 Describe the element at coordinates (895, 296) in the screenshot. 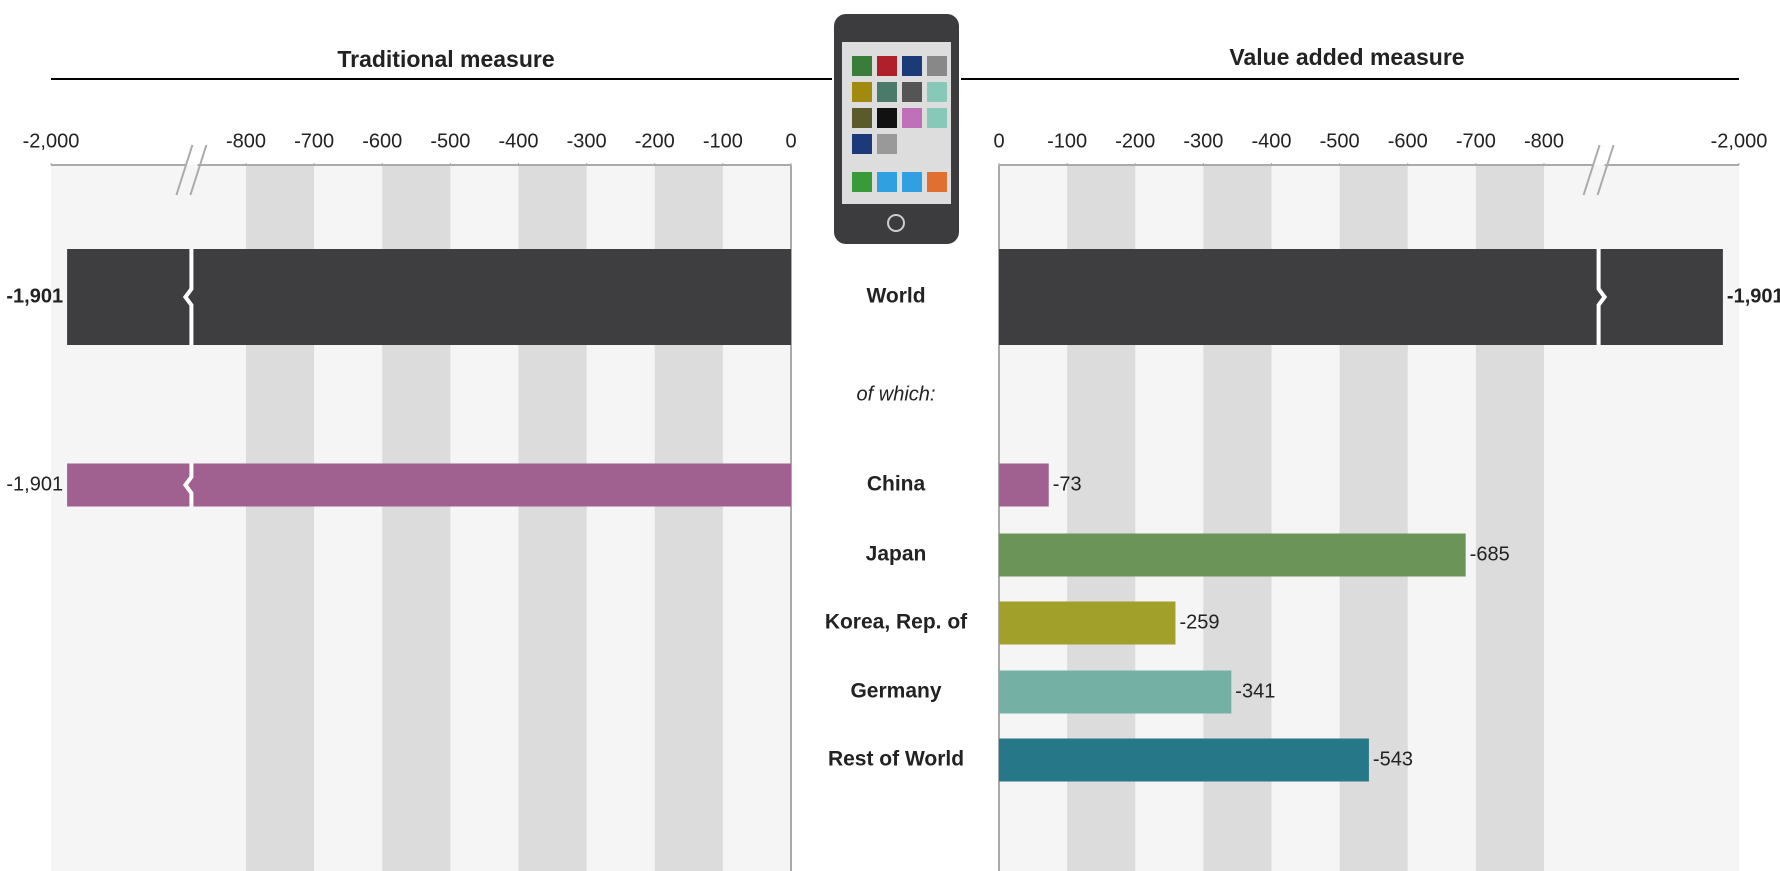

I see `category-label: World` at that location.